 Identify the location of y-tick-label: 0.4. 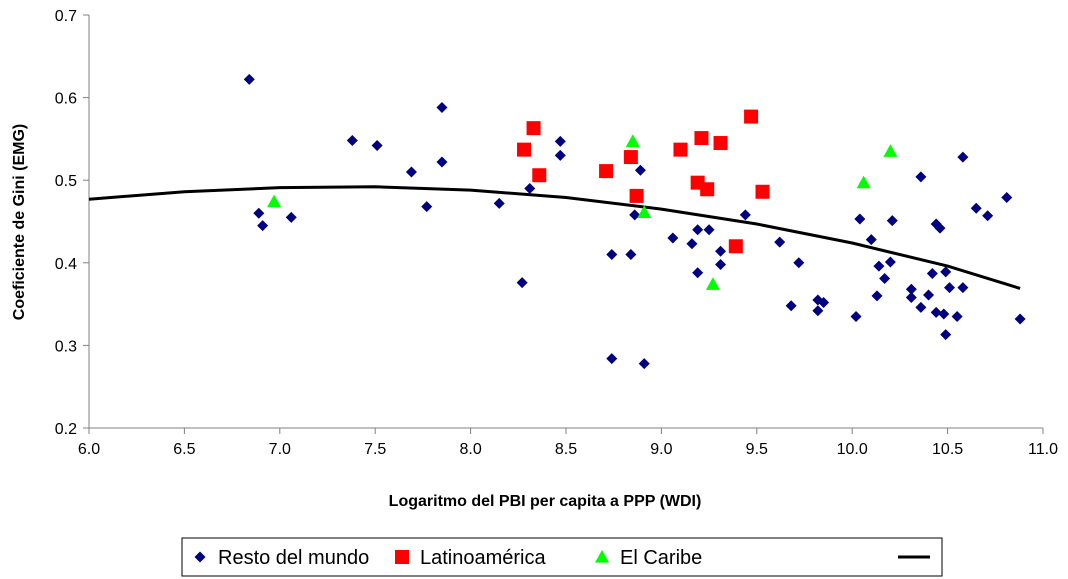
(66, 264).